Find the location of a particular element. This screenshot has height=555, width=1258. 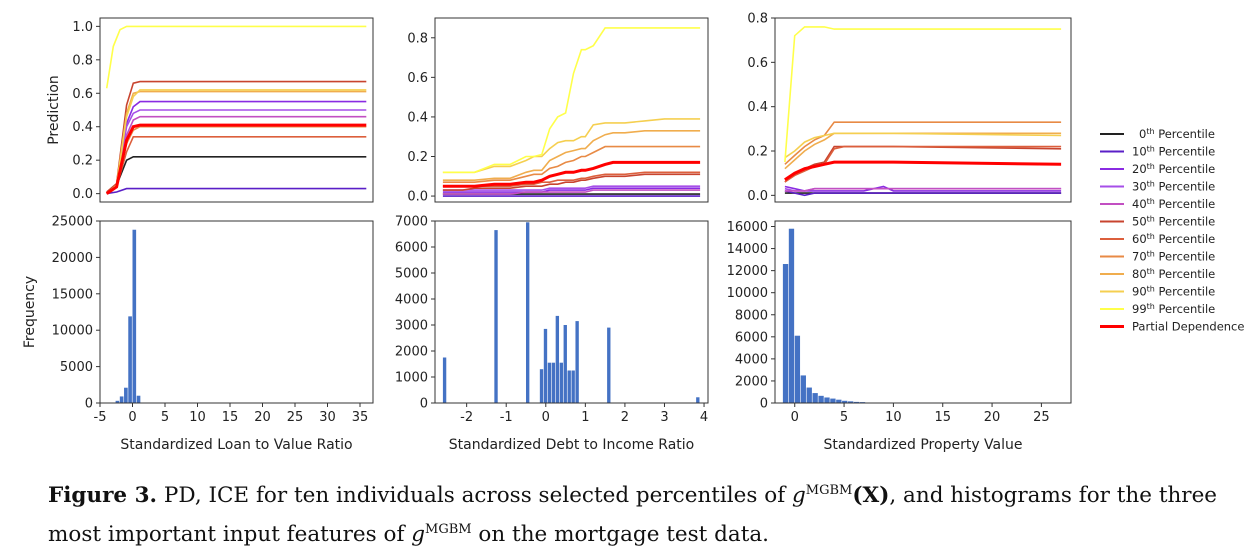

y-tick-label: 2000 is located at coordinates (751, 381).